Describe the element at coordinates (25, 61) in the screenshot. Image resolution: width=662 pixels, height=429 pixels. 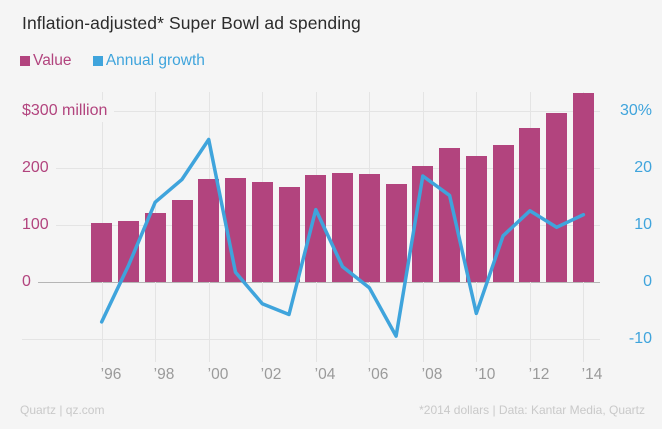
I see `value-series-swatch-icon` at that location.